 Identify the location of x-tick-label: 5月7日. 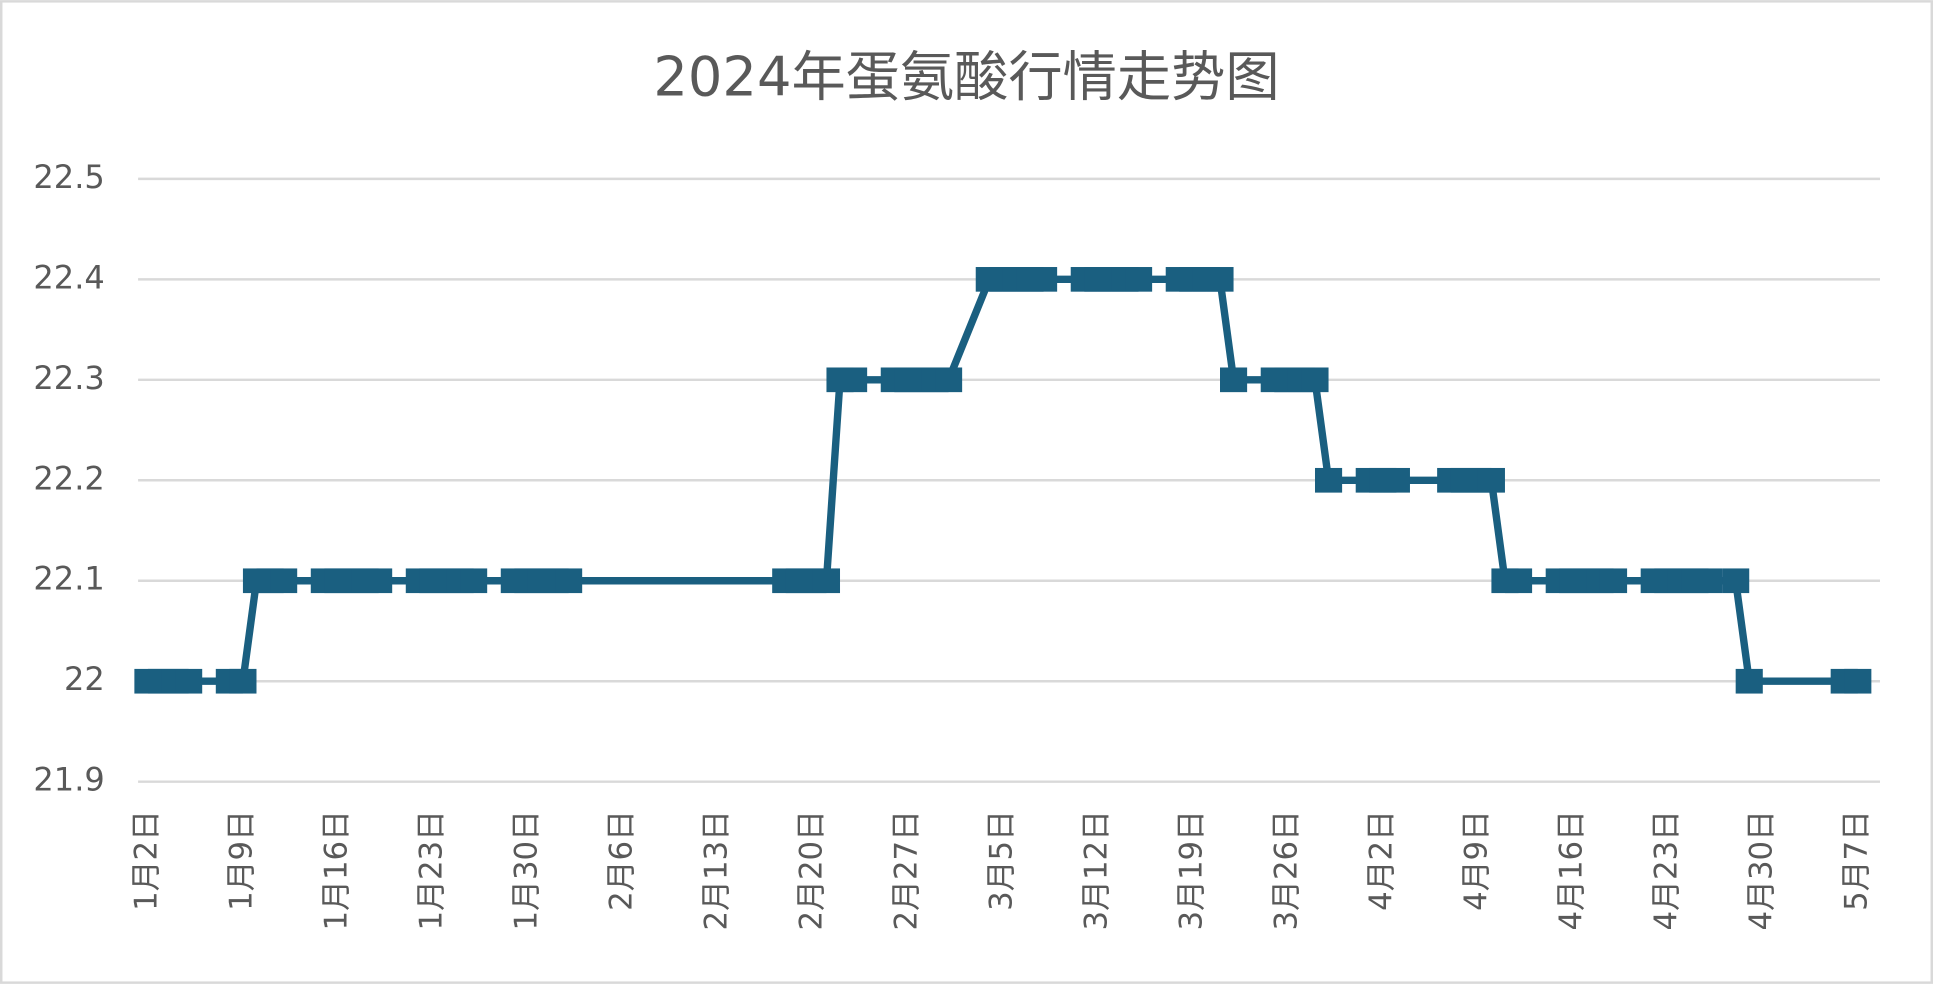
(1856, 860).